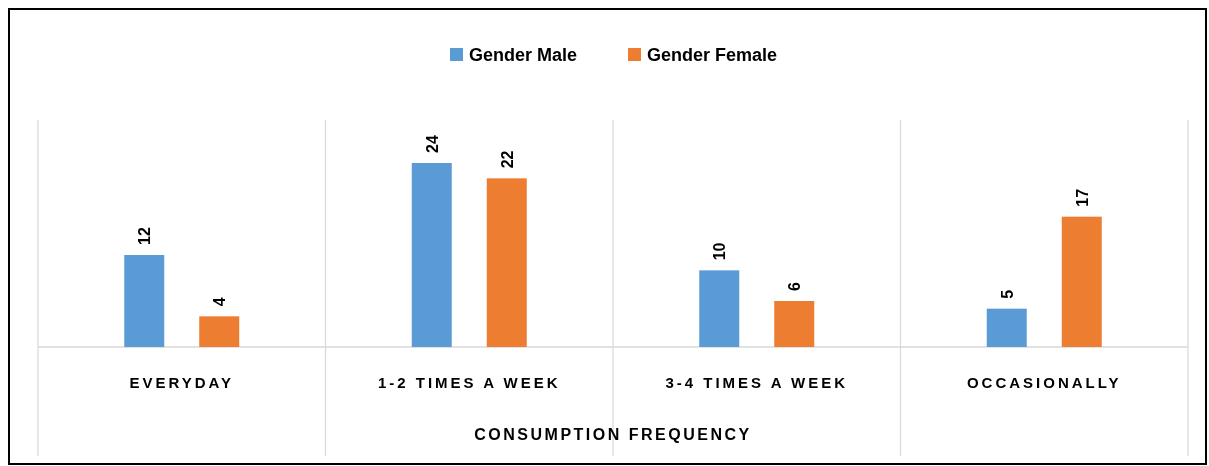 The height and width of the screenshot is (466, 1209). I want to click on data-label: 24, so click(432, 144).